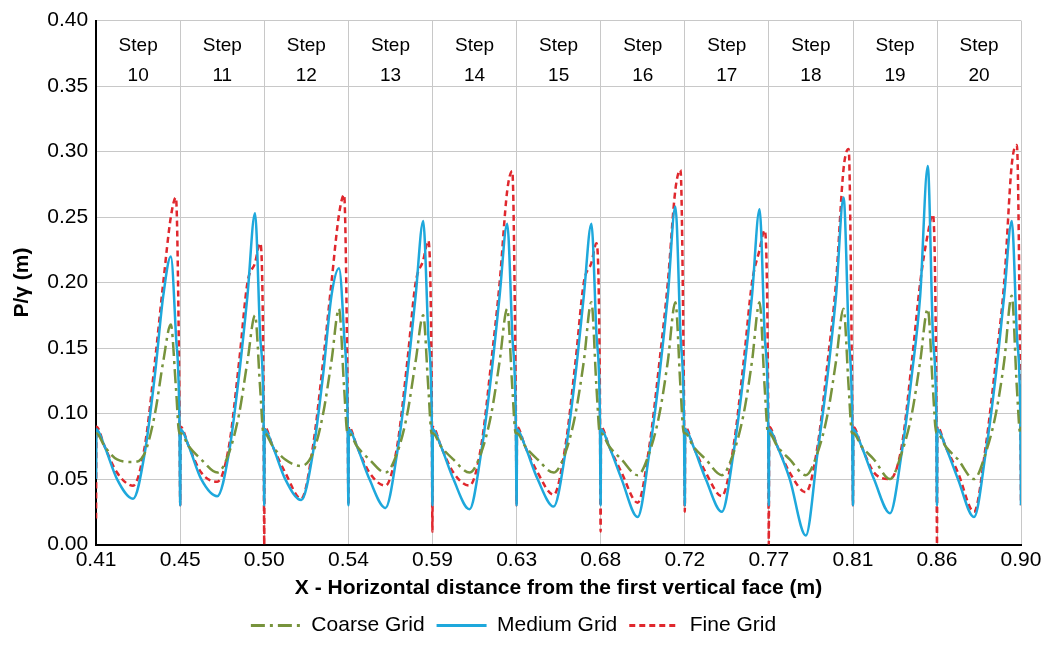 Image resolution: width=1049 pixels, height=646 pixels. What do you see at coordinates (68, 84) in the screenshot?
I see `y-tick-label: 0.35` at bounding box center [68, 84].